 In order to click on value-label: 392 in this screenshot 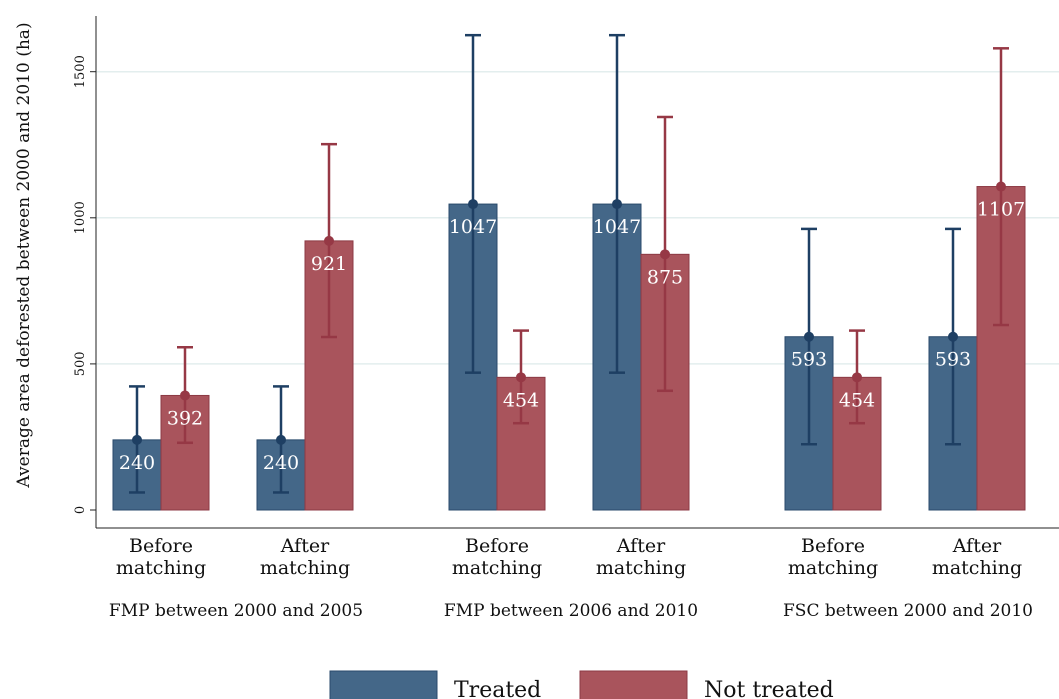, I will do `click(185, 418)`.